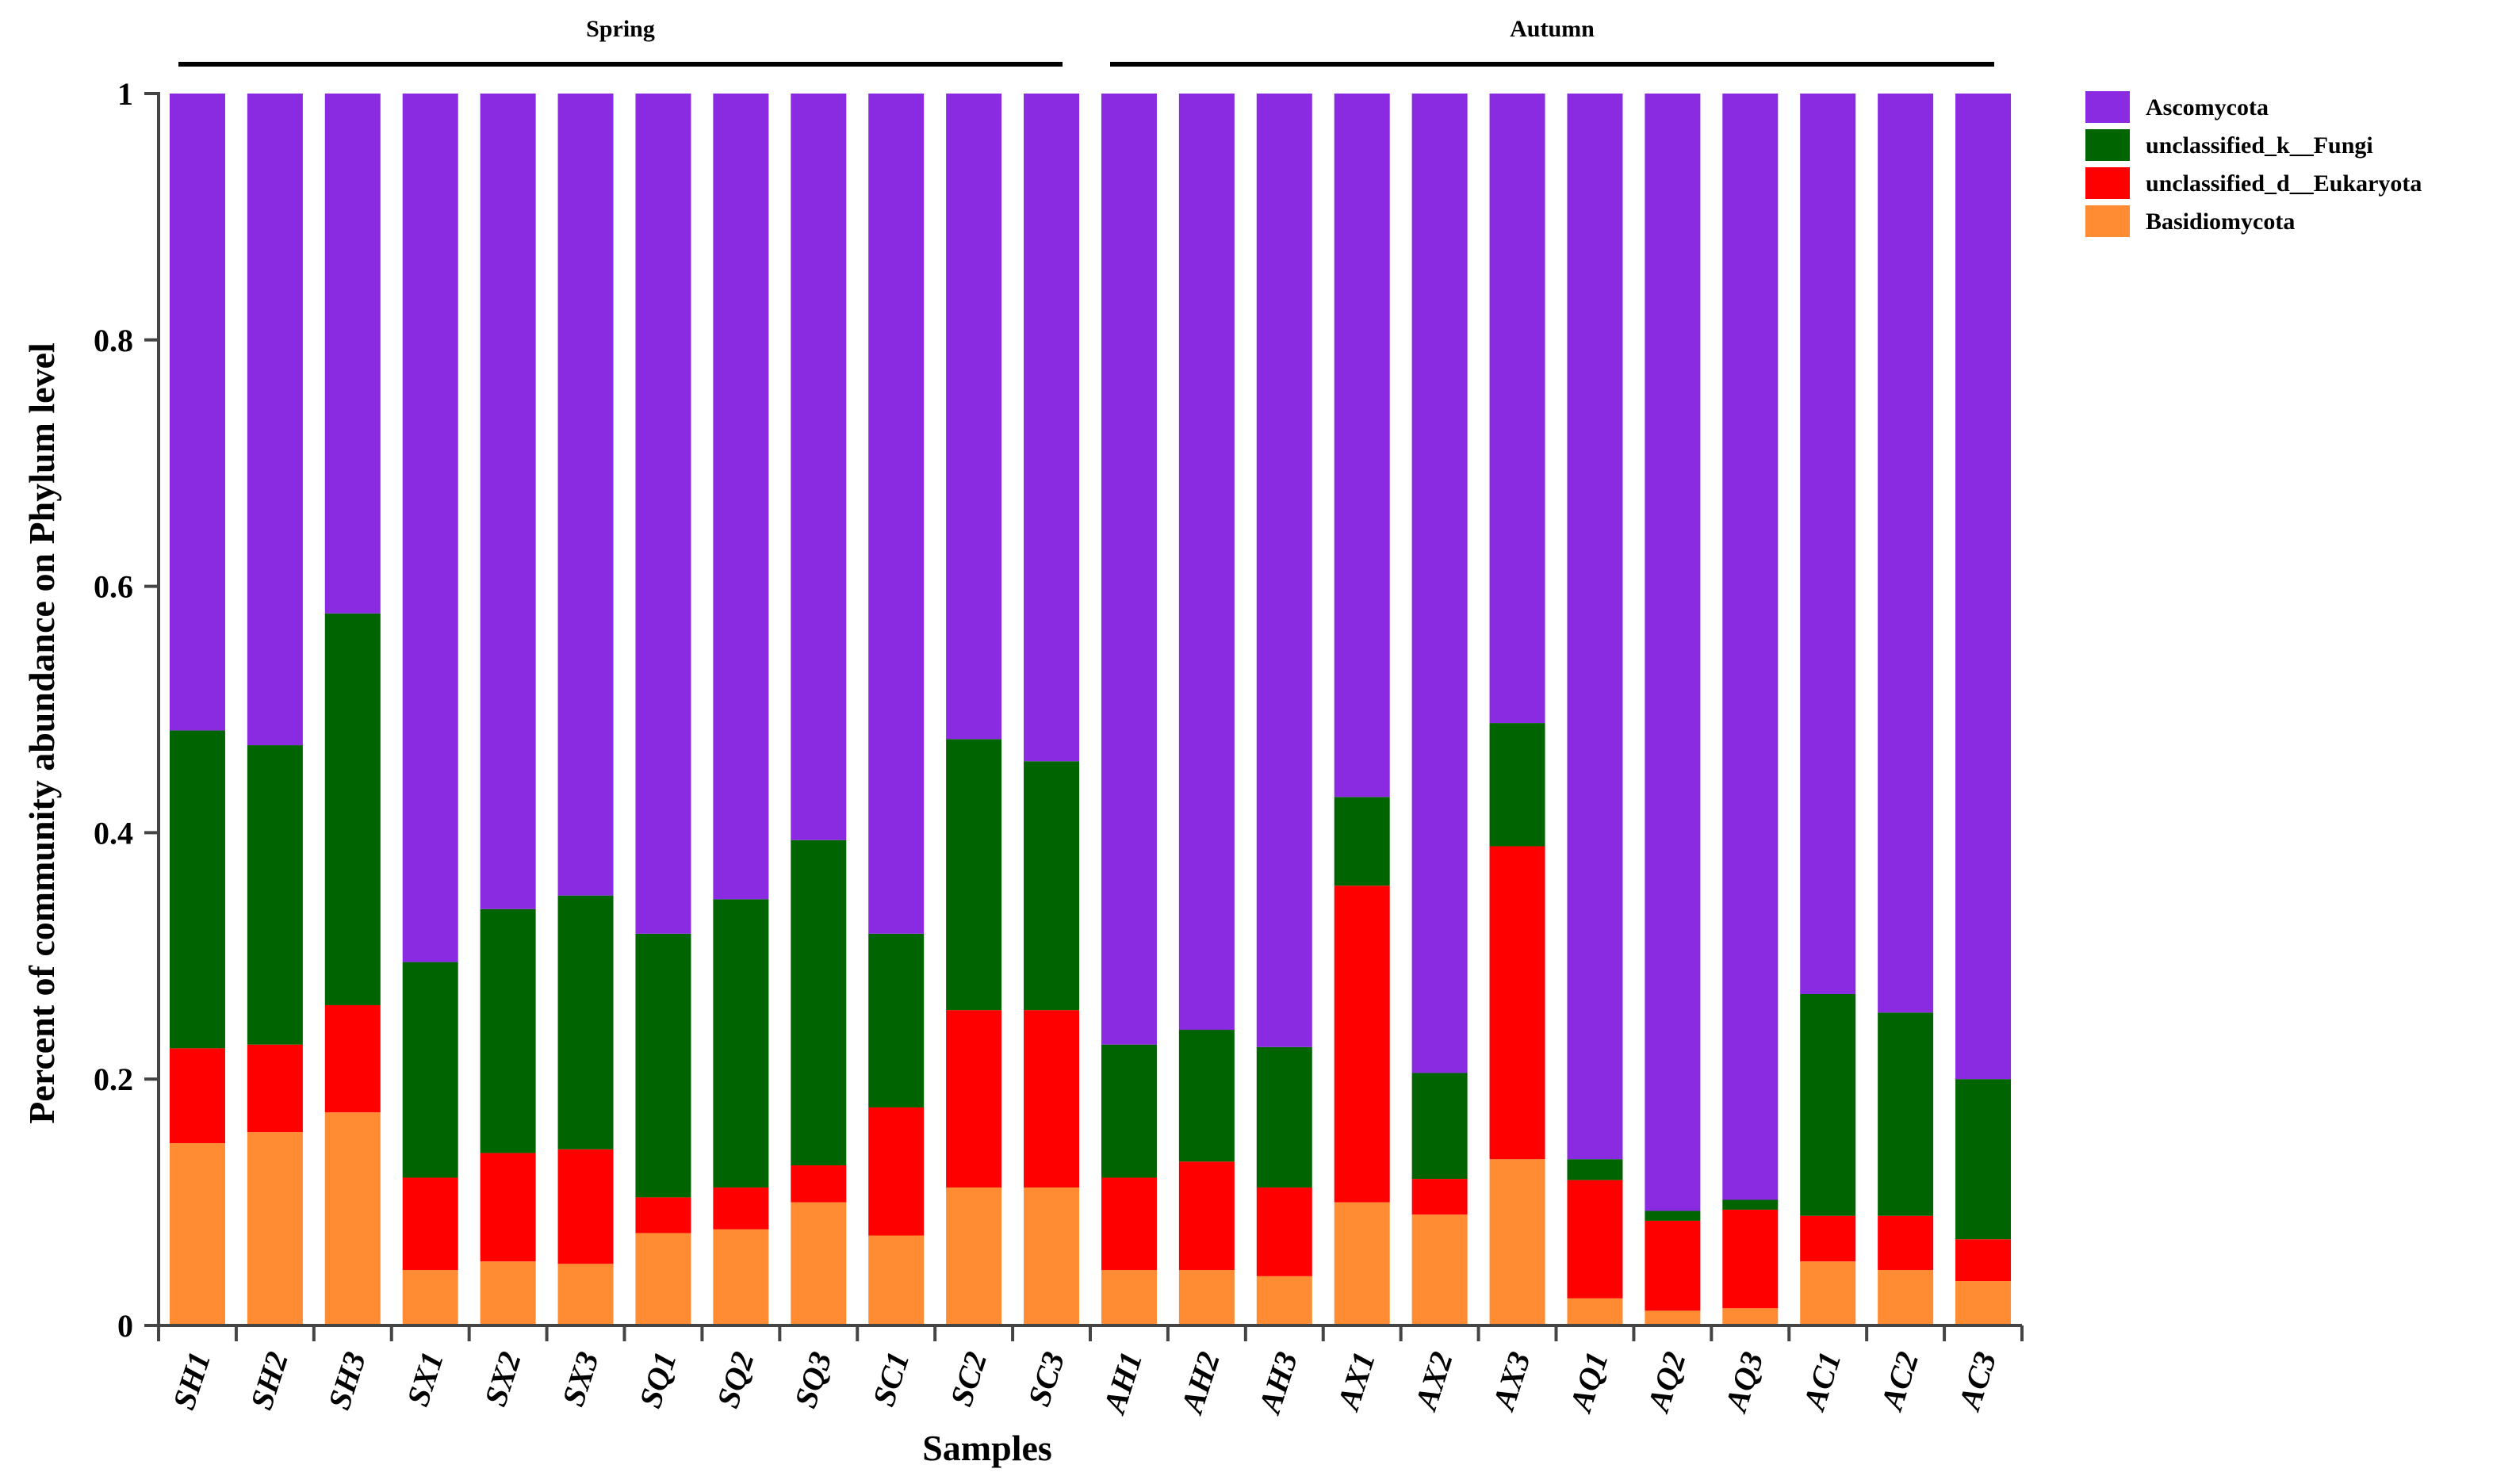 The height and width of the screenshot is (1484, 2512). Describe the element at coordinates (1206, 1216) in the screenshot. I see `bar-AH2-unclassified-d-eukaryota` at that location.